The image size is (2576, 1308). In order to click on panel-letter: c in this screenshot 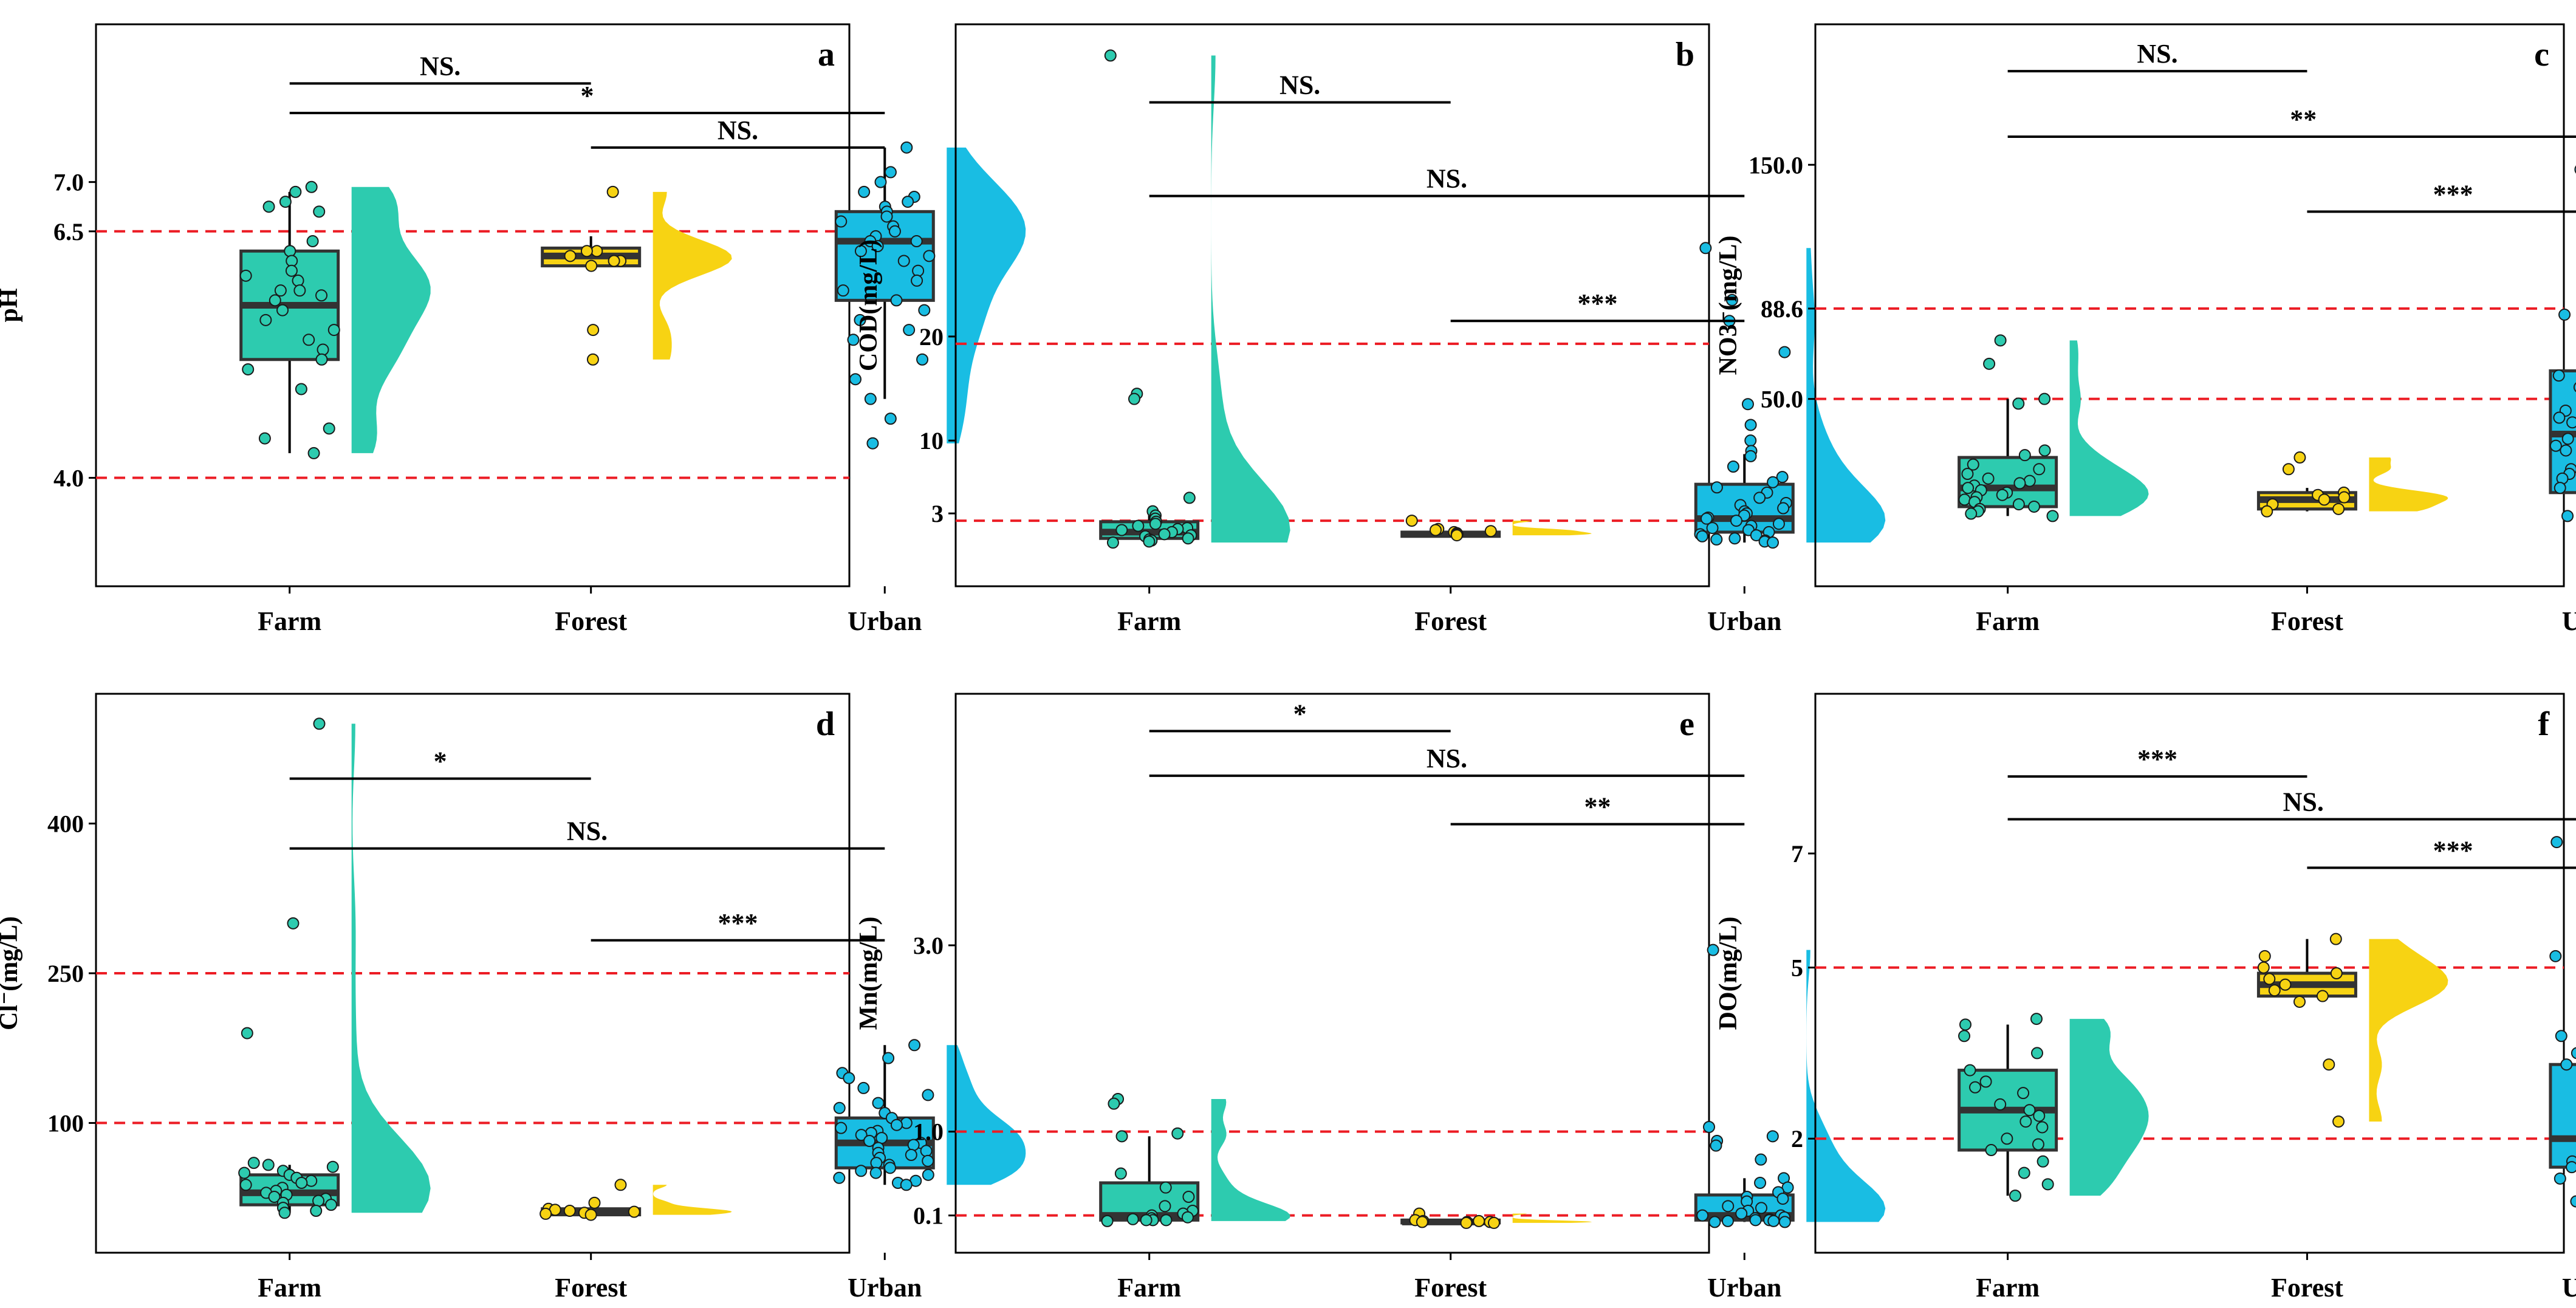, I will do `click(2541, 55)`.